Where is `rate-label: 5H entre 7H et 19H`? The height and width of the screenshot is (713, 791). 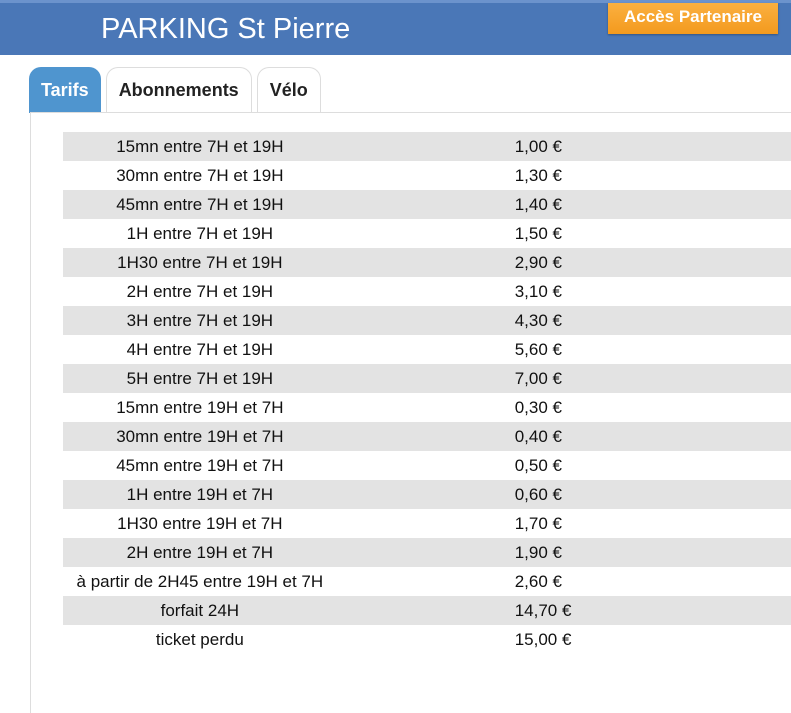 rate-label: 5H entre 7H et 19H is located at coordinates (200, 378).